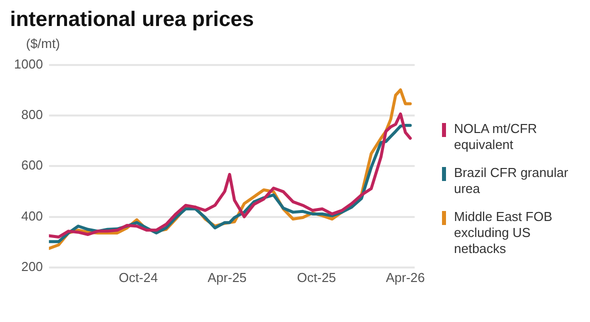 The width and height of the screenshot is (590, 322). Describe the element at coordinates (512, 181) in the screenshot. I see `legend-label: Brazil CFR granular urea` at that location.